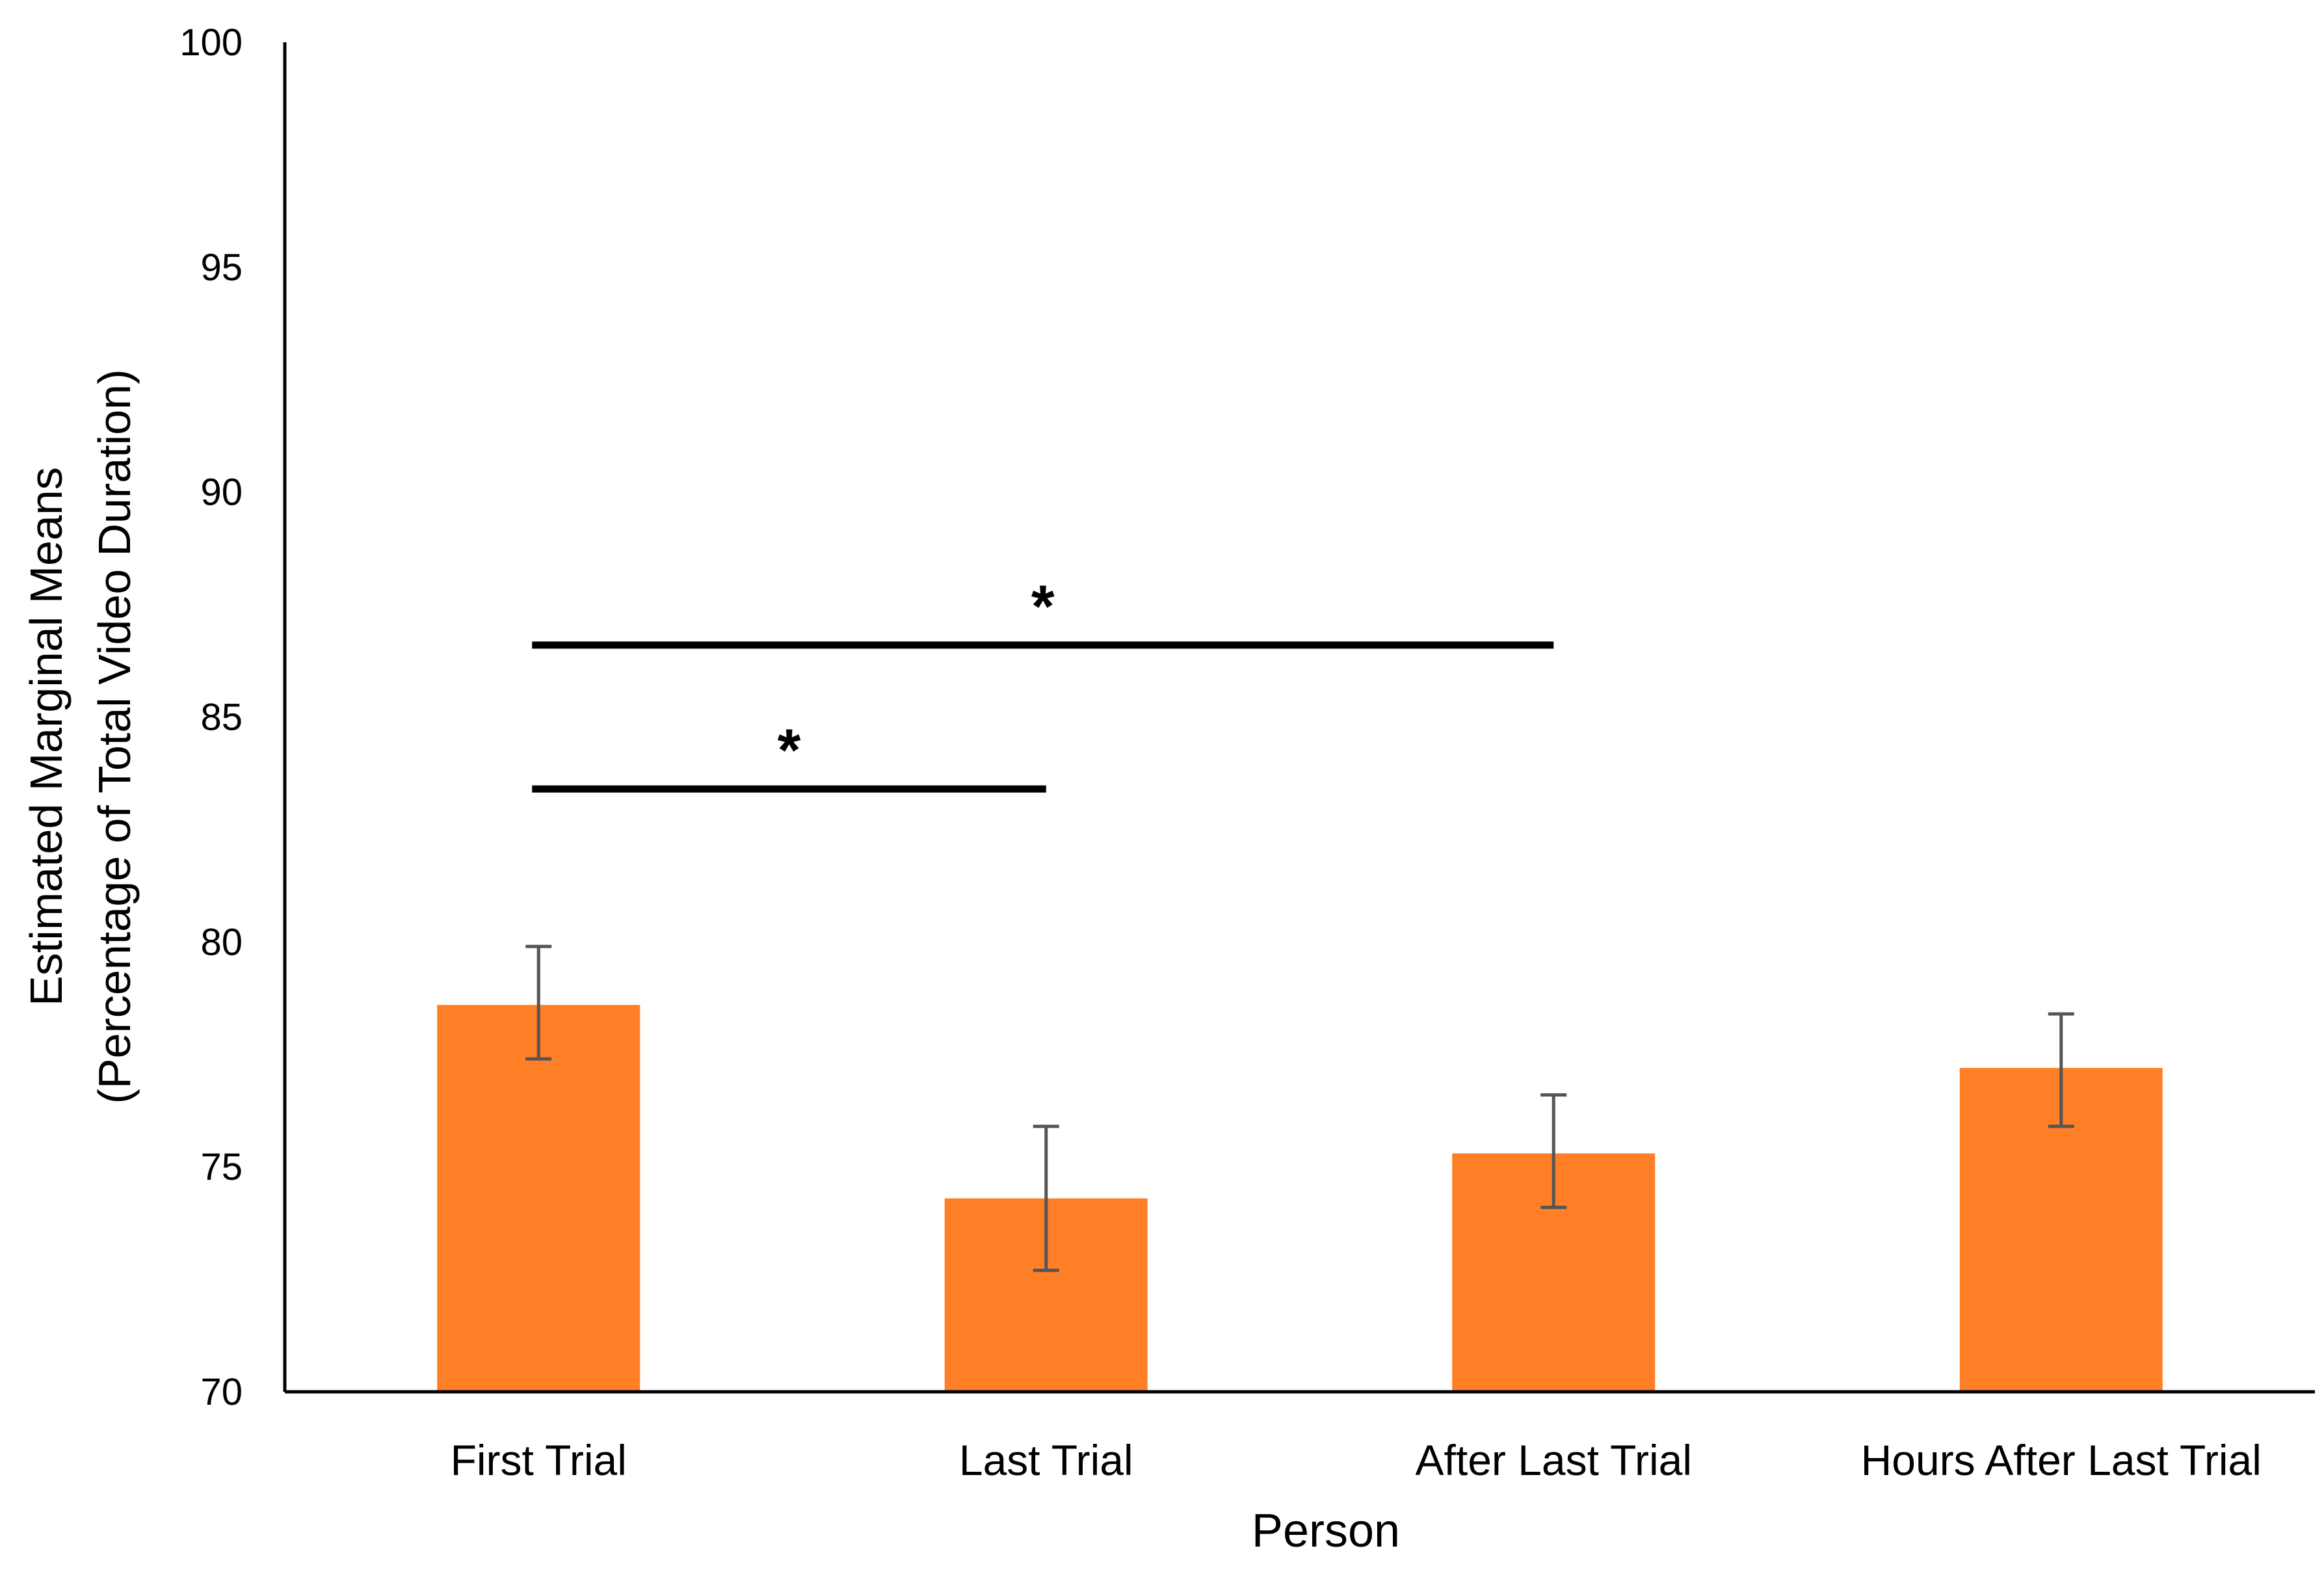 This screenshot has width=2324, height=1570. I want to click on x-tick-label: Hours After Last Trial, so click(2061, 1460).